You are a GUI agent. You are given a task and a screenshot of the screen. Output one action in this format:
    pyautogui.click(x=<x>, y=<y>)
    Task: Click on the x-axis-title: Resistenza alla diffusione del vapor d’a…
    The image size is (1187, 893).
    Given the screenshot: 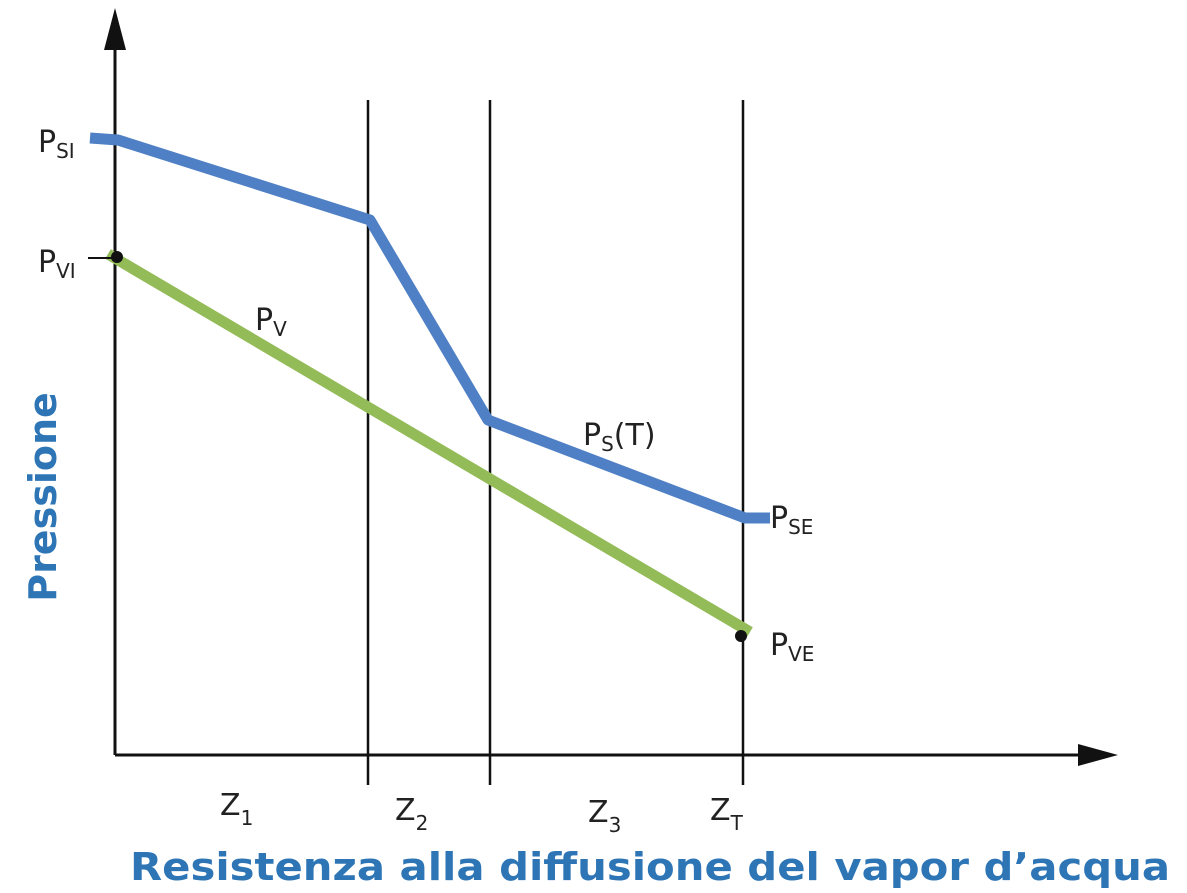 What is the action you would take?
    pyautogui.click(x=650, y=867)
    